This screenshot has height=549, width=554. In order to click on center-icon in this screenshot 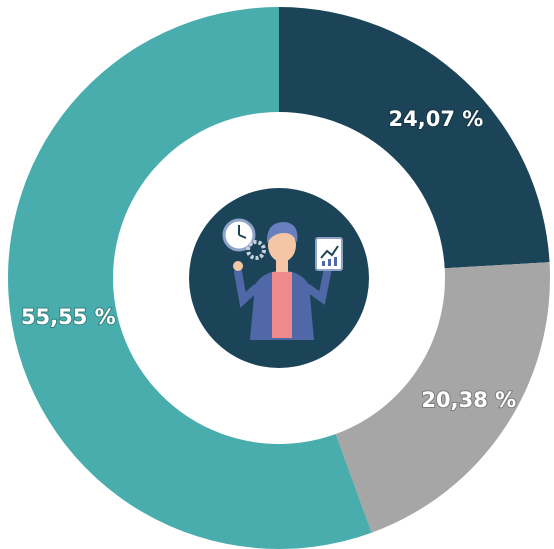, I will do `click(279, 278)`.